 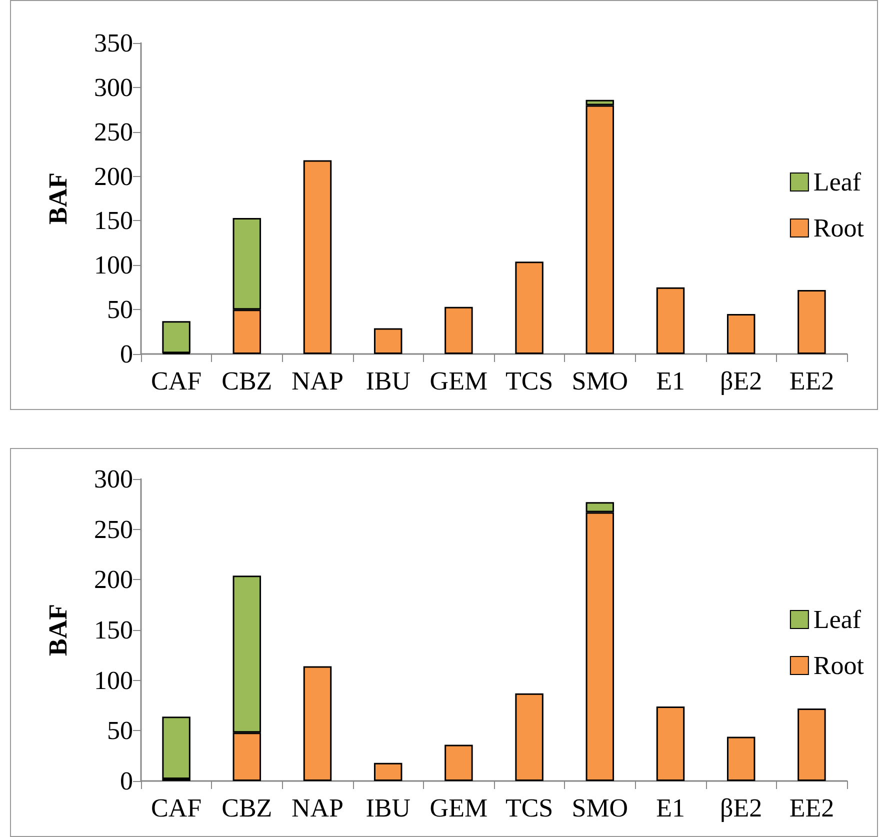 I want to click on y-tick-label: 350, so click(x=113, y=43).